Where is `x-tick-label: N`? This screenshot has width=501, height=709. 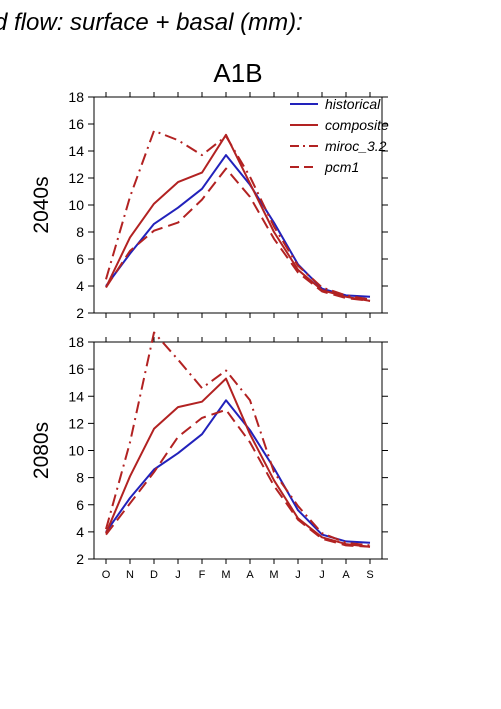
x-tick-label: N is located at coordinates (130, 575).